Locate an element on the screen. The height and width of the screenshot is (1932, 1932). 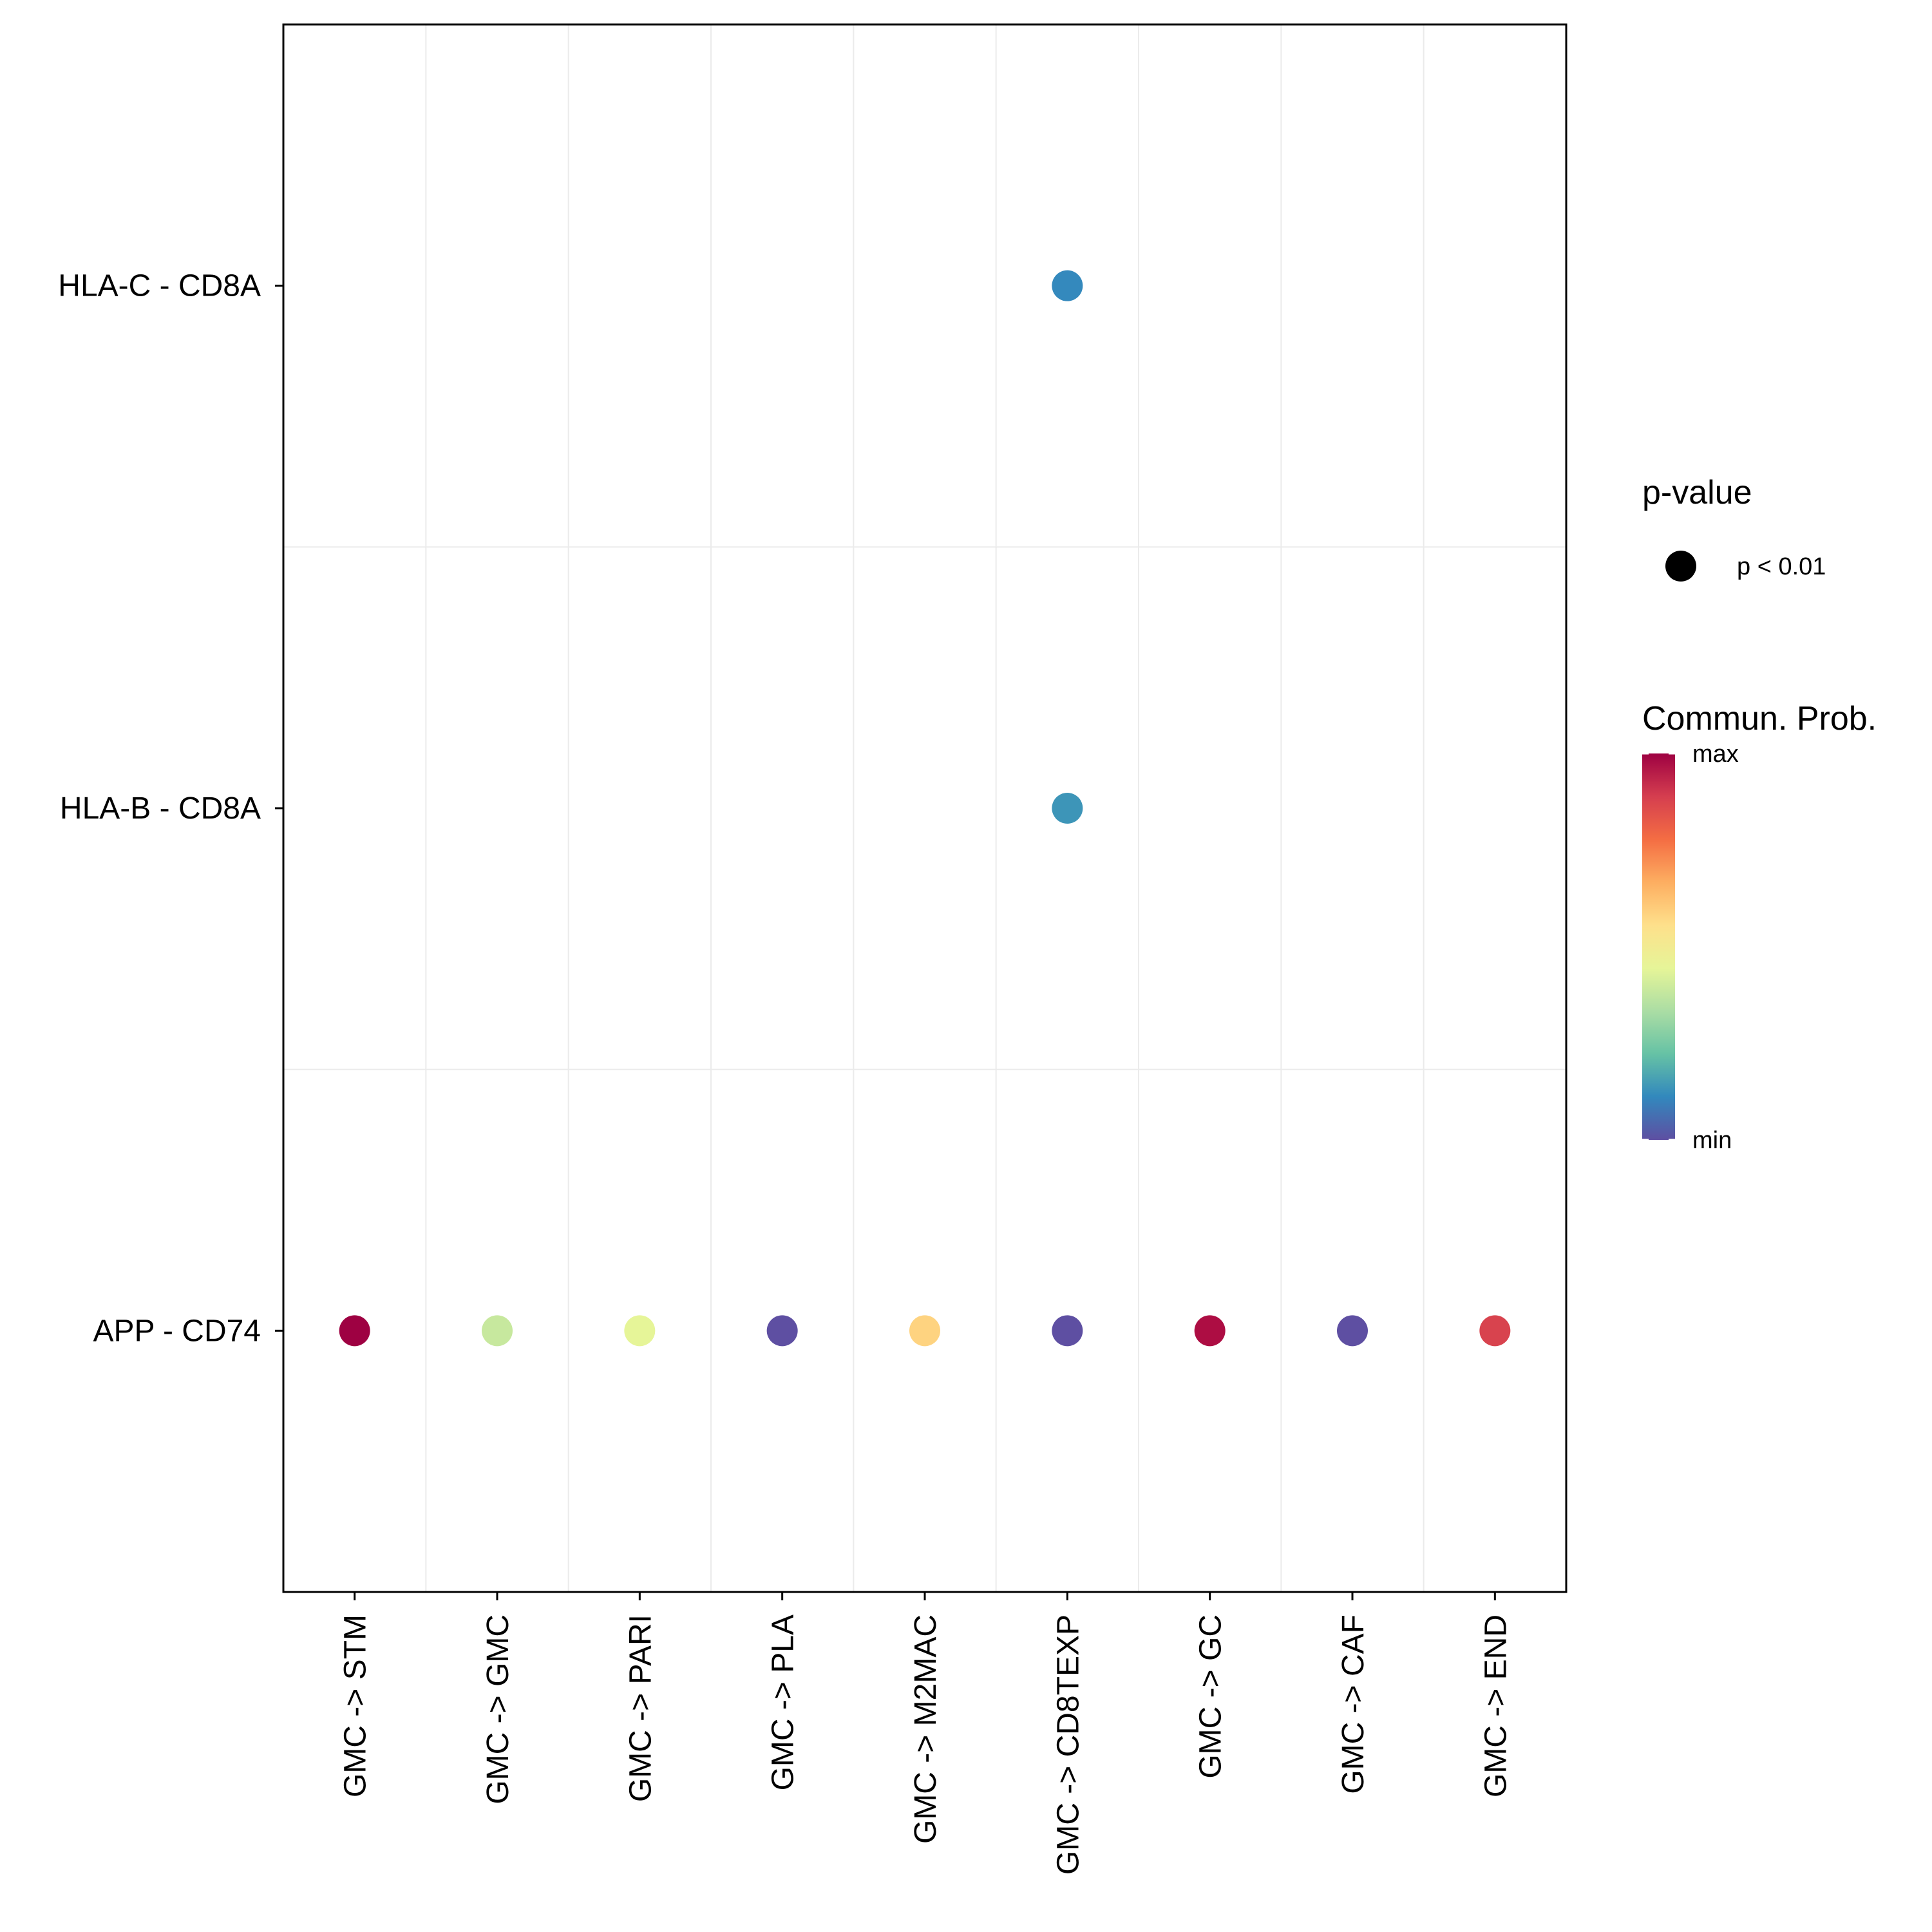
y-tick-label: HLA-B - CD8A is located at coordinates (160, 809).